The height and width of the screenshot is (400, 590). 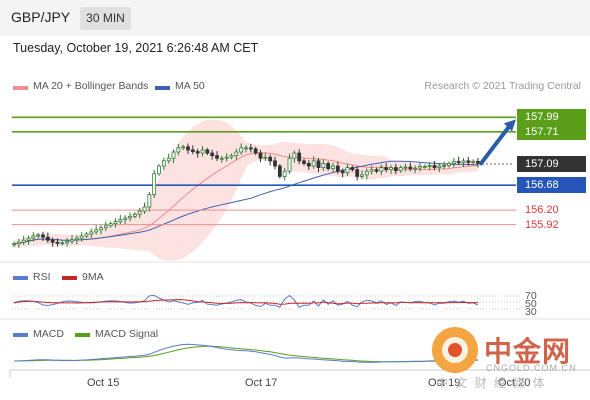 I want to click on macd-signal-legend-swatch, so click(x=82, y=335).